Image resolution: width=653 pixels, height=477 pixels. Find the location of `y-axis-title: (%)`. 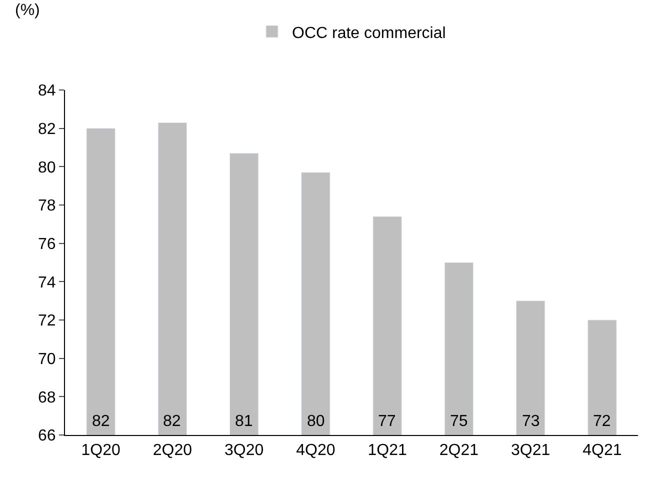

y-axis-title: (%) is located at coordinates (27, 10).